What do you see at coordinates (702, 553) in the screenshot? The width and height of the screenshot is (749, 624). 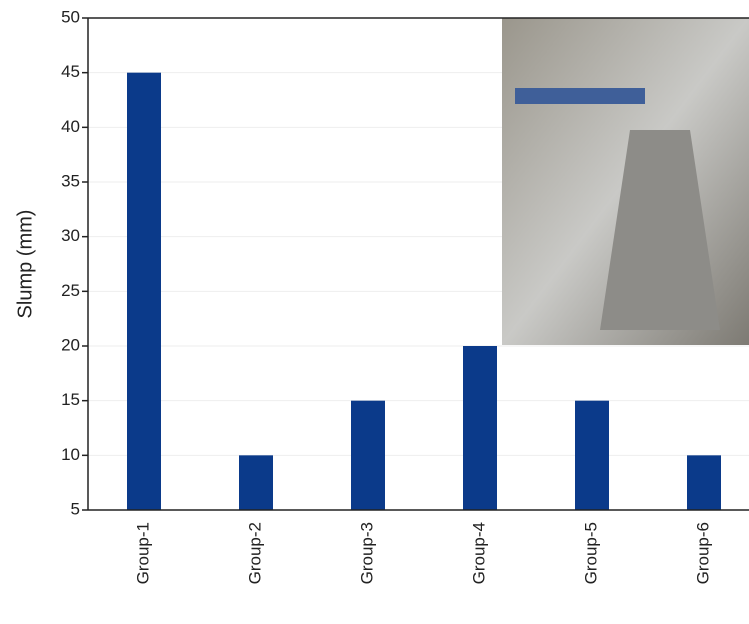 I see `x-tick-label: Group-6` at bounding box center [702, 553].